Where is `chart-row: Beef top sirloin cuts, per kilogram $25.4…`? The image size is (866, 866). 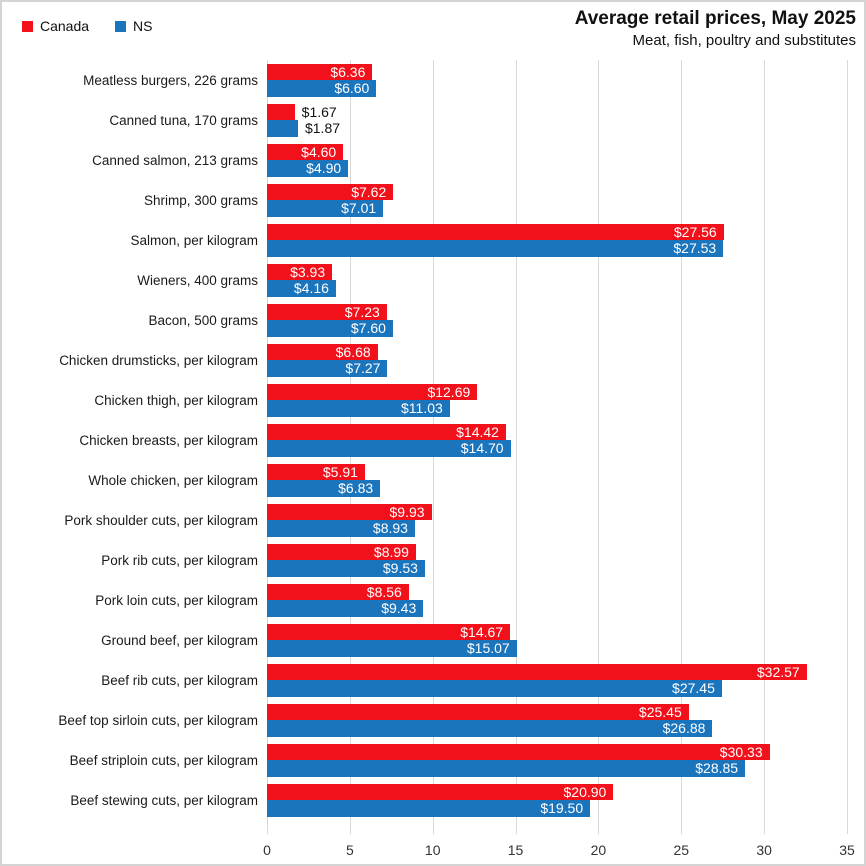
chart-row: Beef top sirloin cuts, per kilogram $25.4… is located at coordinates (424, 720).